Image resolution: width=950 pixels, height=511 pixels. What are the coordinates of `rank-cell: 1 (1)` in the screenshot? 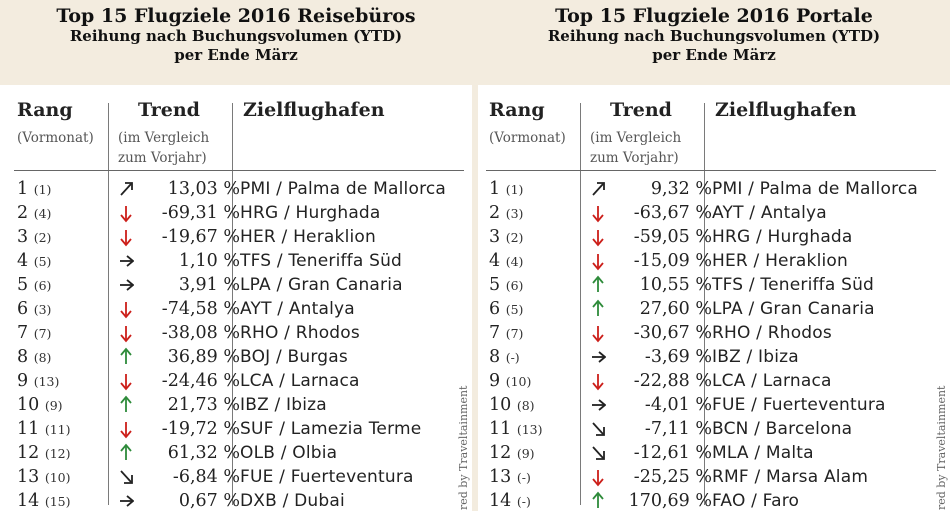 It's located at (34, 189).